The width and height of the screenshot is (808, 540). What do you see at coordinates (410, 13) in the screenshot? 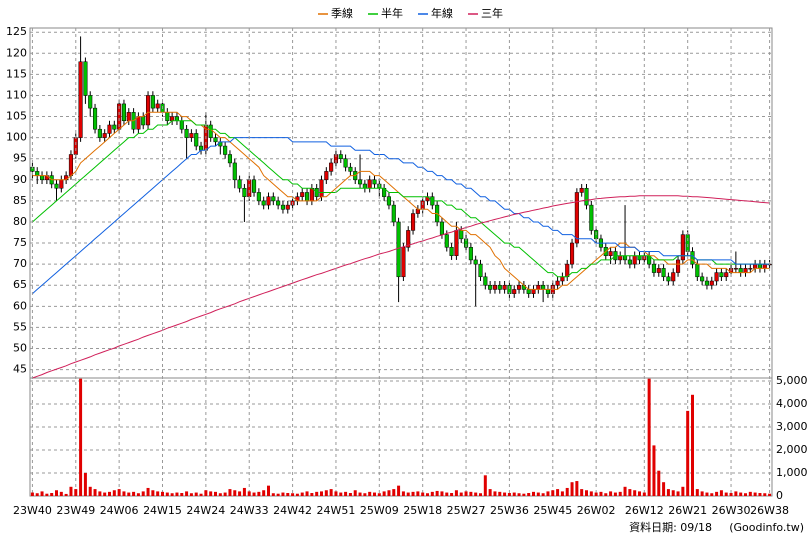
I see `legend: 季線 半年 年線 三年` at bounding box center [410, 13].